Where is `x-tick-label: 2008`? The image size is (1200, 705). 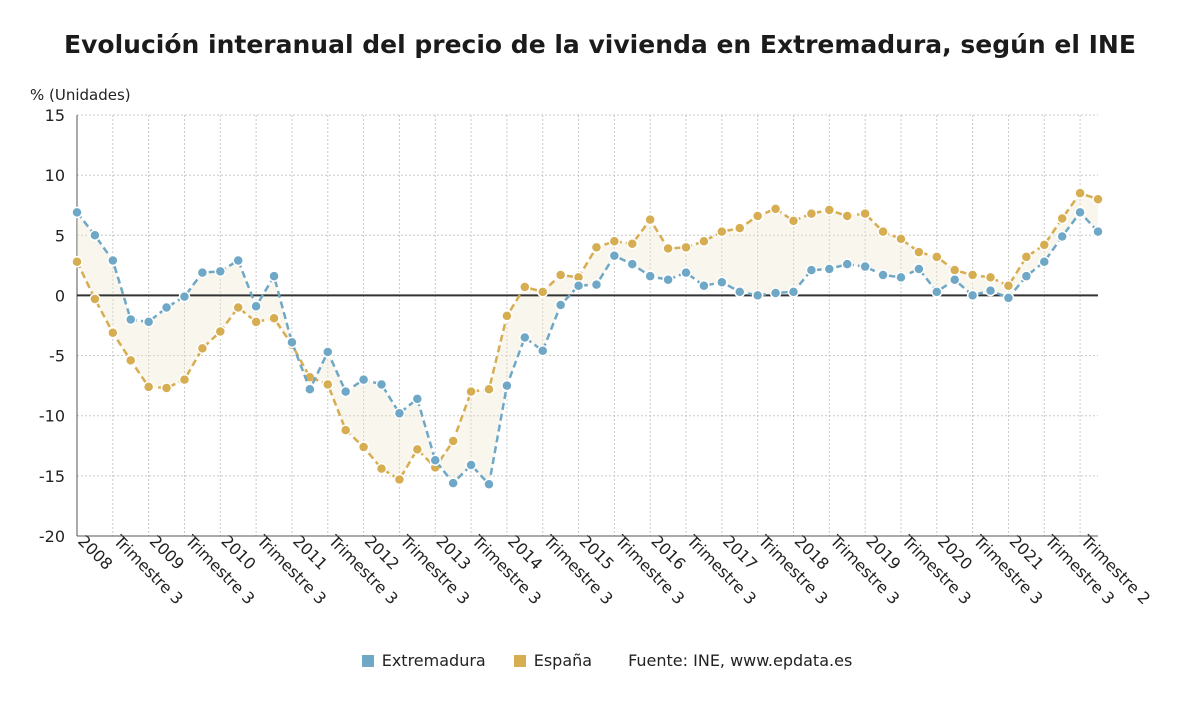
x-tick-label: 2008 is located at coordinates (95, 552).